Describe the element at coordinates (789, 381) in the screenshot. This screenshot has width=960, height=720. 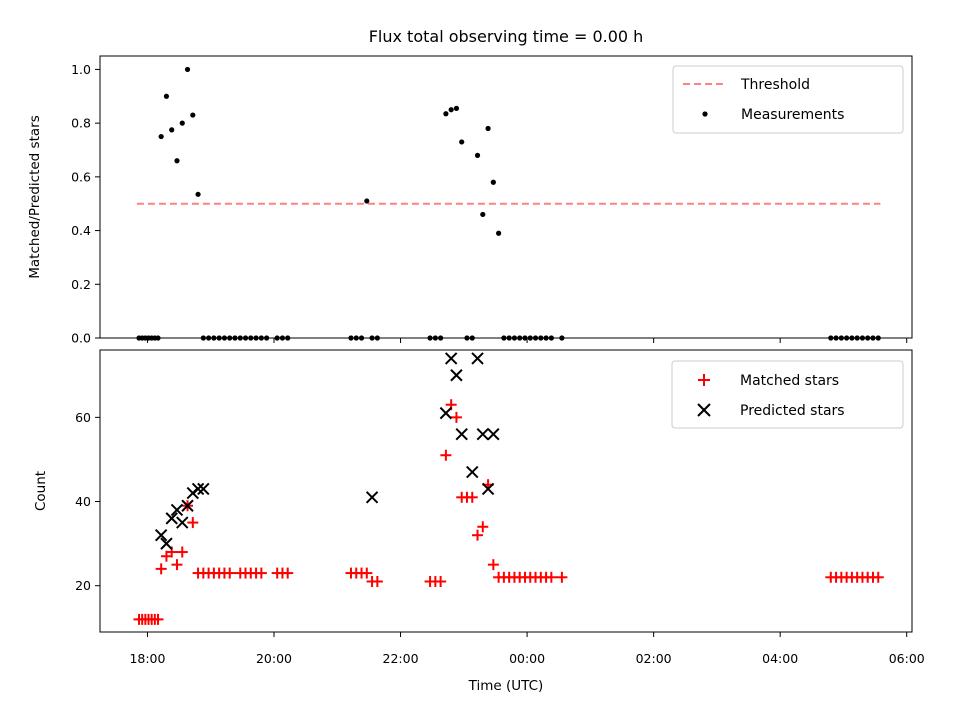
I see `legend-matched-label: Matched stars` at that location.